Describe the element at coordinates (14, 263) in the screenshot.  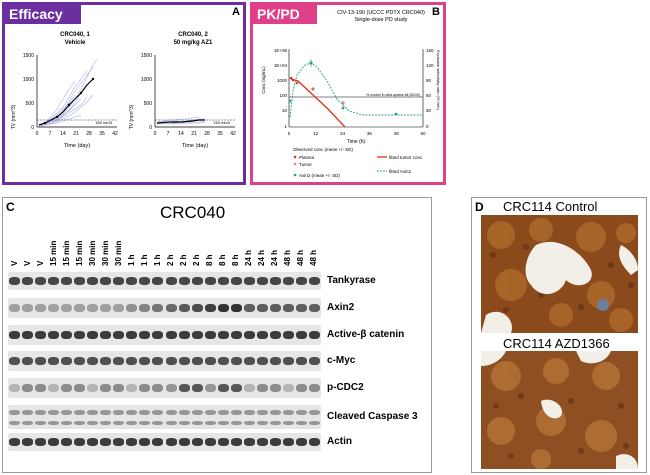
I see `lane-label: V` at that location.